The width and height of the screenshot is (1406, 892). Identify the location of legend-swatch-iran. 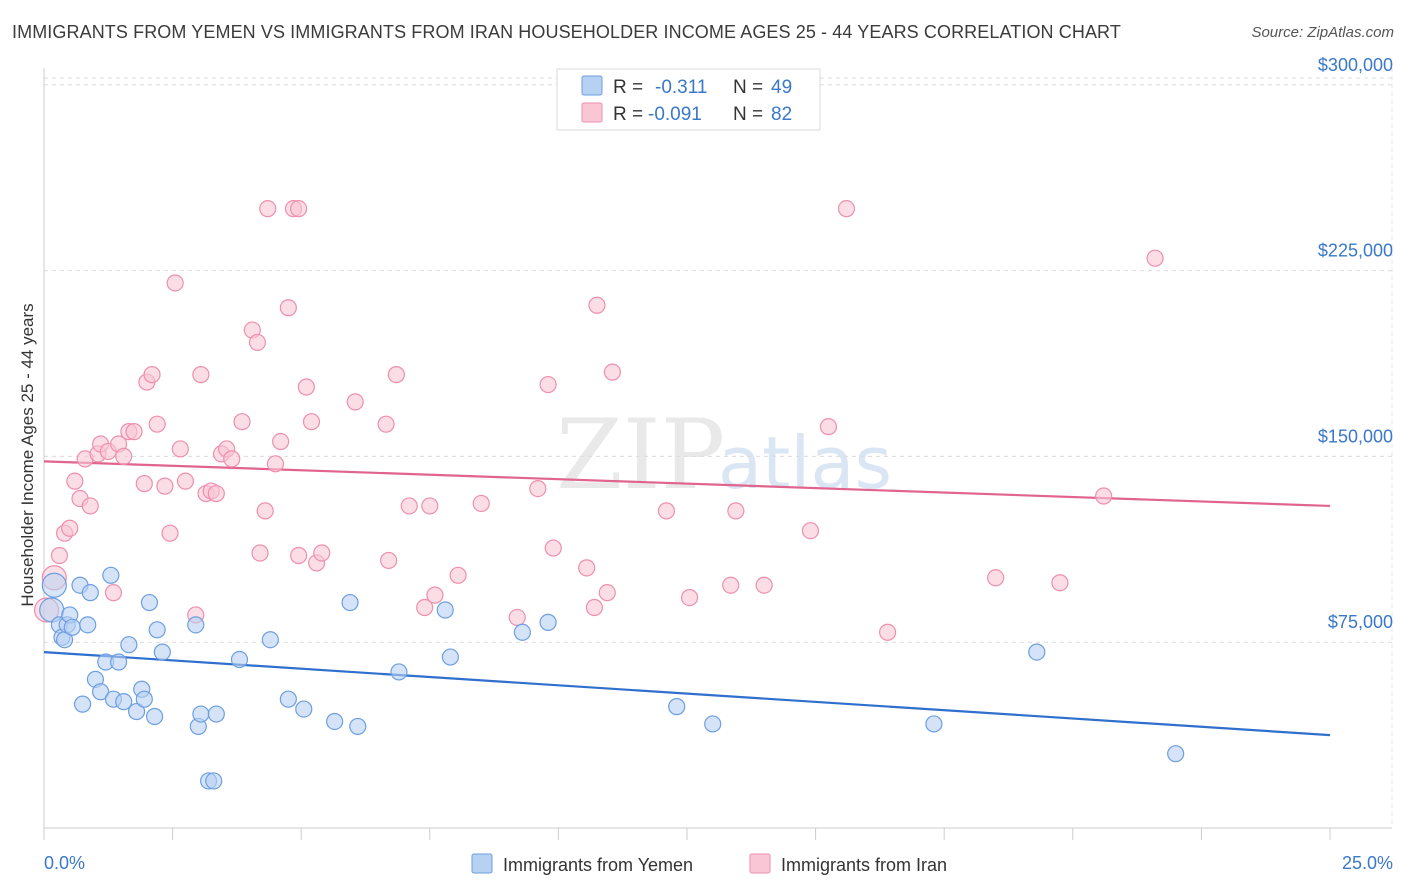
(592, 112).